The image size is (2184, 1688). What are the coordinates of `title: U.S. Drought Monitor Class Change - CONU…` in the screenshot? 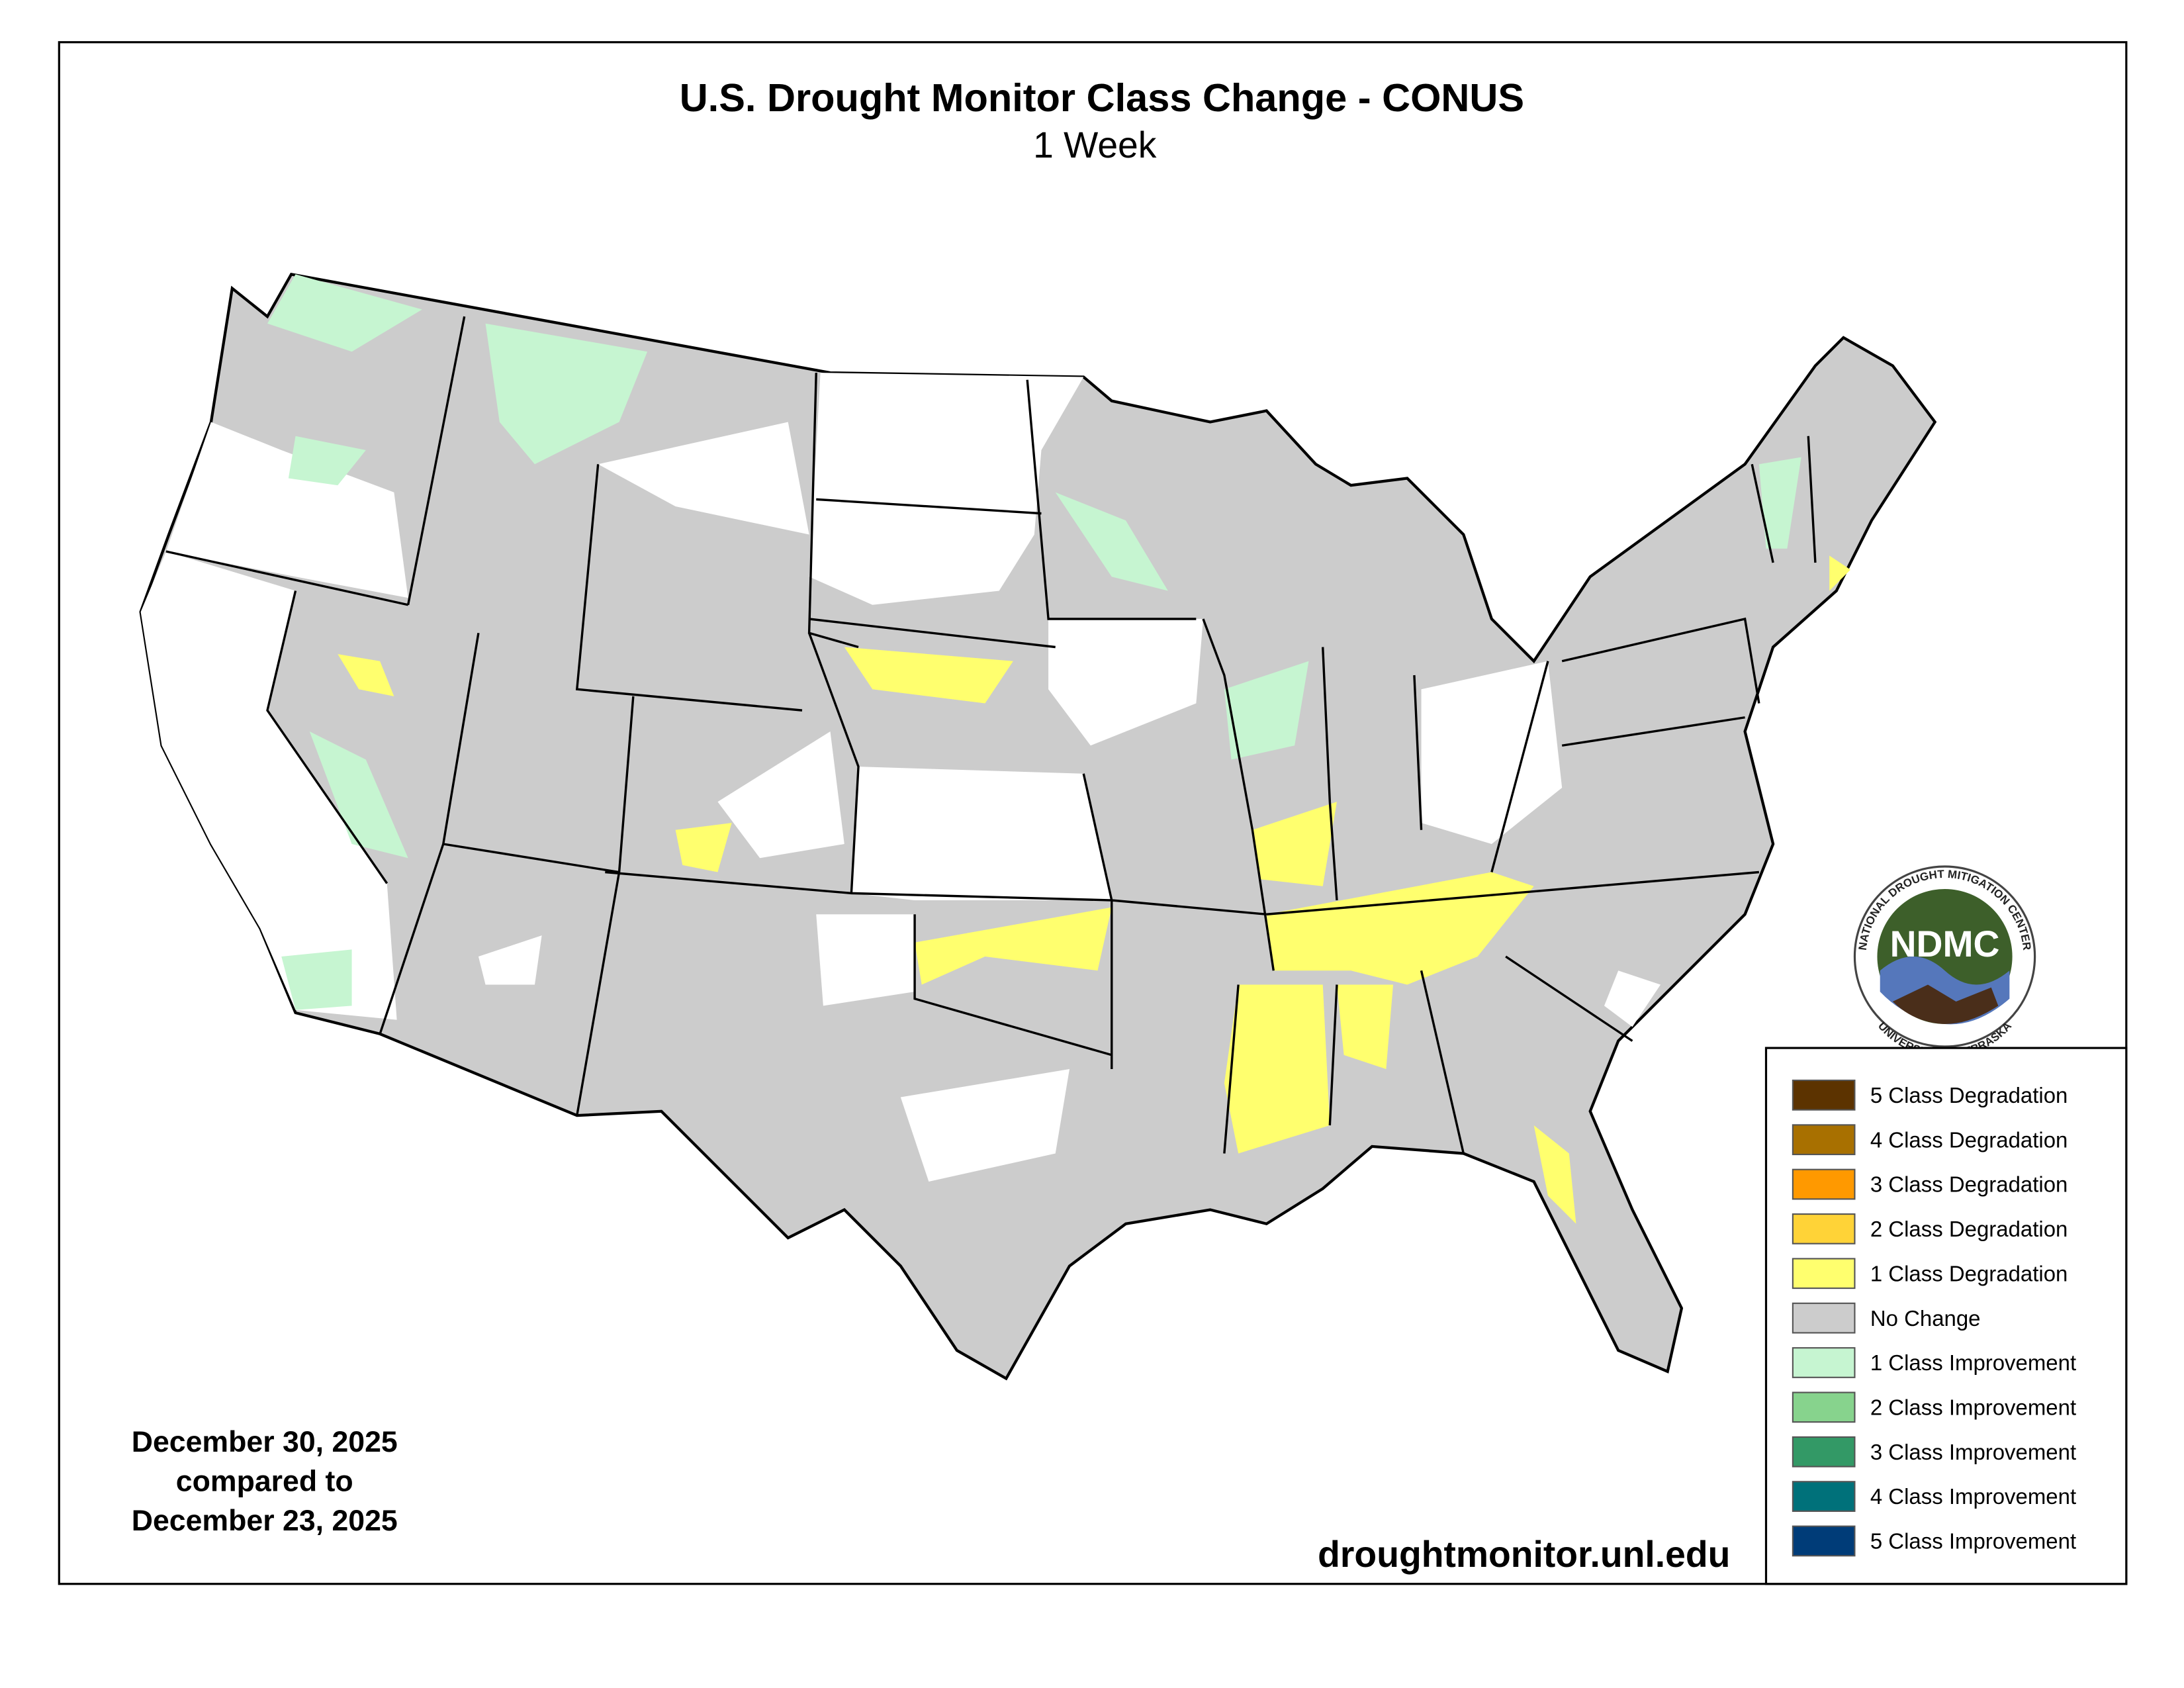 It's located at (1102, 97).